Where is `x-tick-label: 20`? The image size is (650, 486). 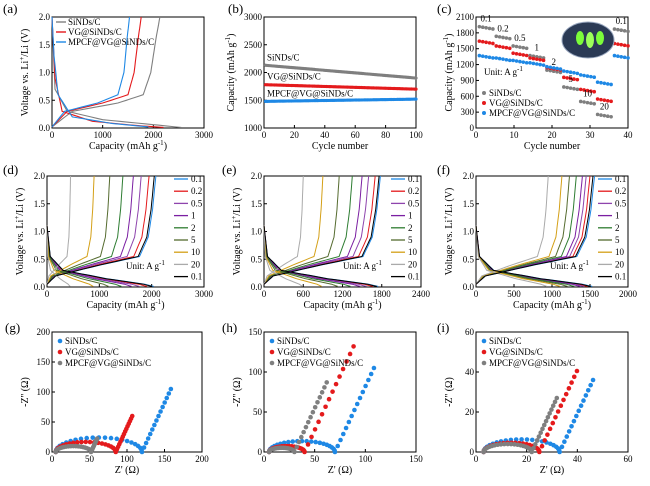 x-tick-label: 20 is located at coordinates (295, 135).